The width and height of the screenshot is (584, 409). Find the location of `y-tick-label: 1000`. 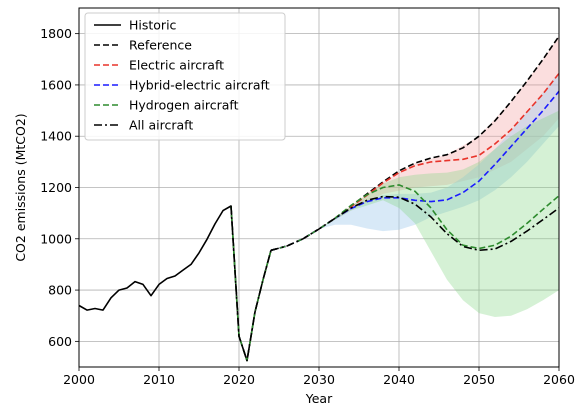

y-tick-label: 1000 is located at coordinates (56, 238).